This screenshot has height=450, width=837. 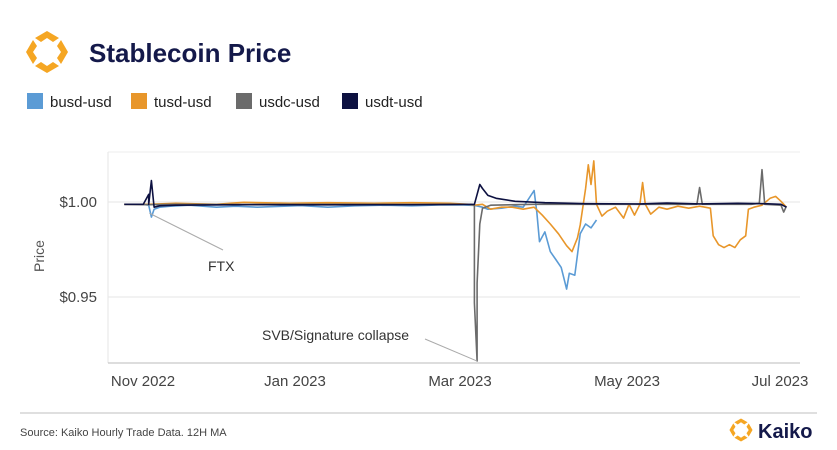 I want to click on annotation-ftx: FTX, so click(x=221, y=266).